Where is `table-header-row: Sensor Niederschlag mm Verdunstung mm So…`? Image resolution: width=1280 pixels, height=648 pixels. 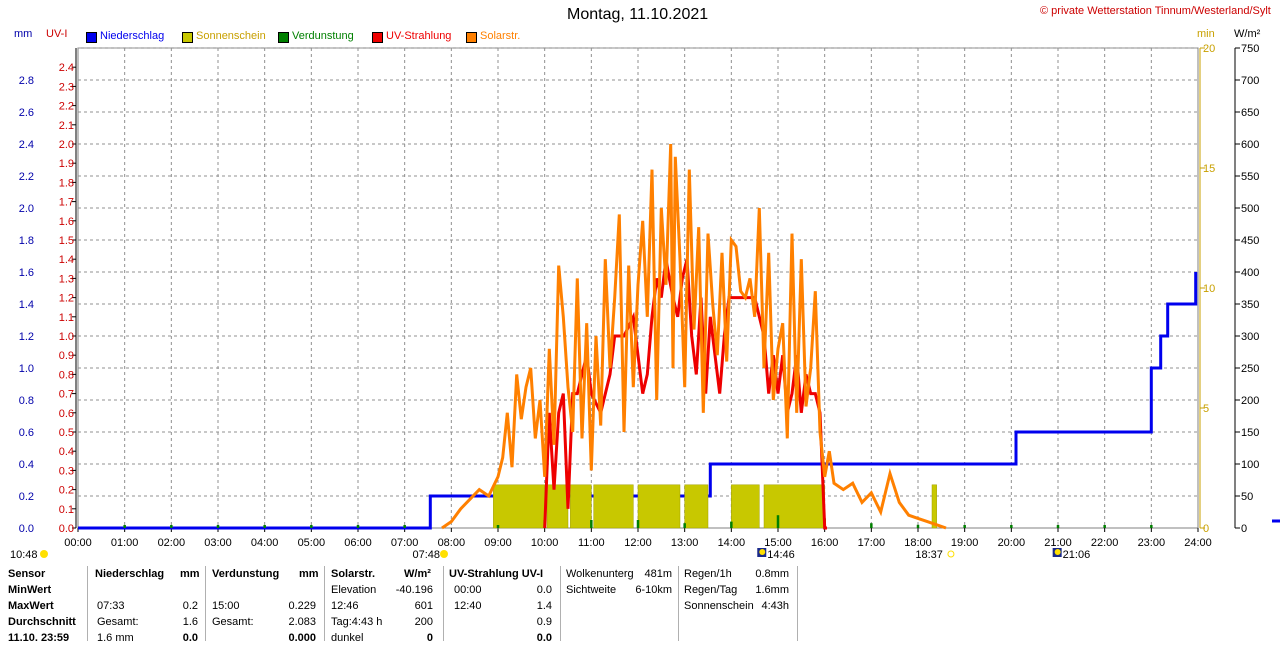
table-header-row: Sensor Niederschlag mm Verdunstung mm So… is located at coordinates (400, 576).